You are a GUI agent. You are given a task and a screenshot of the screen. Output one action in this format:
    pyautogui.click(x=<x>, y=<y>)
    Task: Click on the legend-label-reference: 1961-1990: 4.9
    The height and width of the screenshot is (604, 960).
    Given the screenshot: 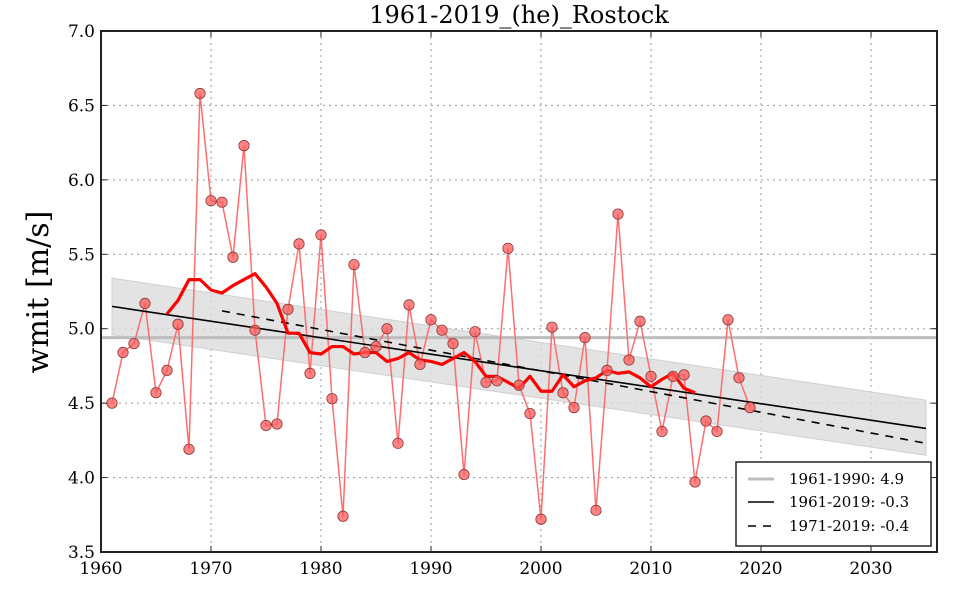 What is the action you would take?
    pyautogui.click(x=846, y=479)
    